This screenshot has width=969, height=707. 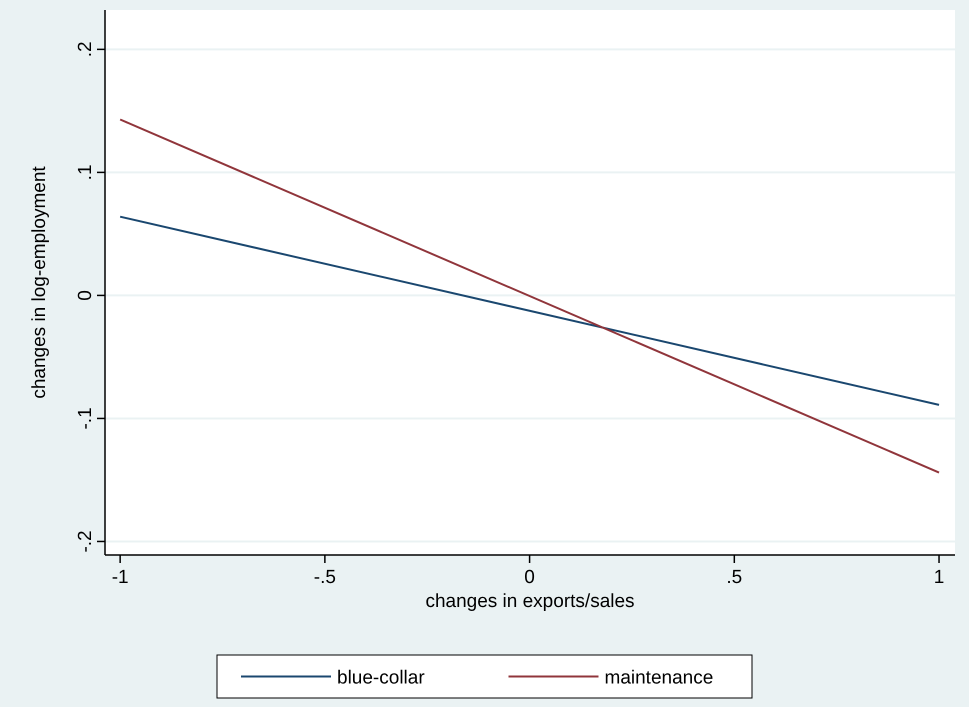 I want to click on y-tick-label: -.2, so click(x=85, y=541).